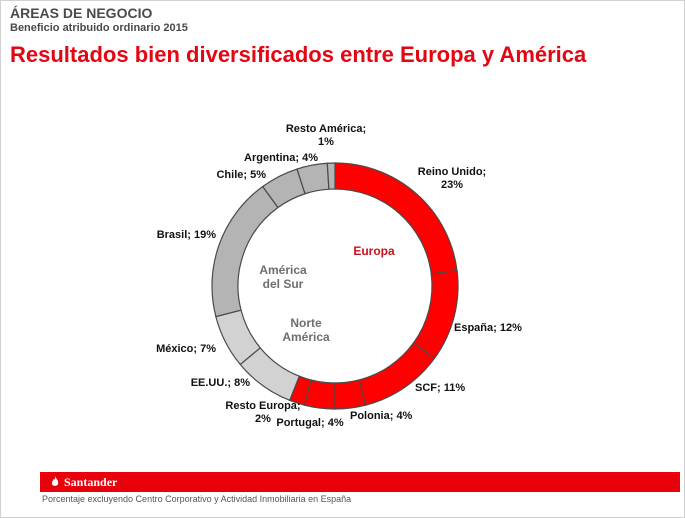 The height and width of the screenshot is (518, 685). Describe the element at coordinates (306, 330) in the screenshot. I see `group-label-norte-america: Norte América` at that location.